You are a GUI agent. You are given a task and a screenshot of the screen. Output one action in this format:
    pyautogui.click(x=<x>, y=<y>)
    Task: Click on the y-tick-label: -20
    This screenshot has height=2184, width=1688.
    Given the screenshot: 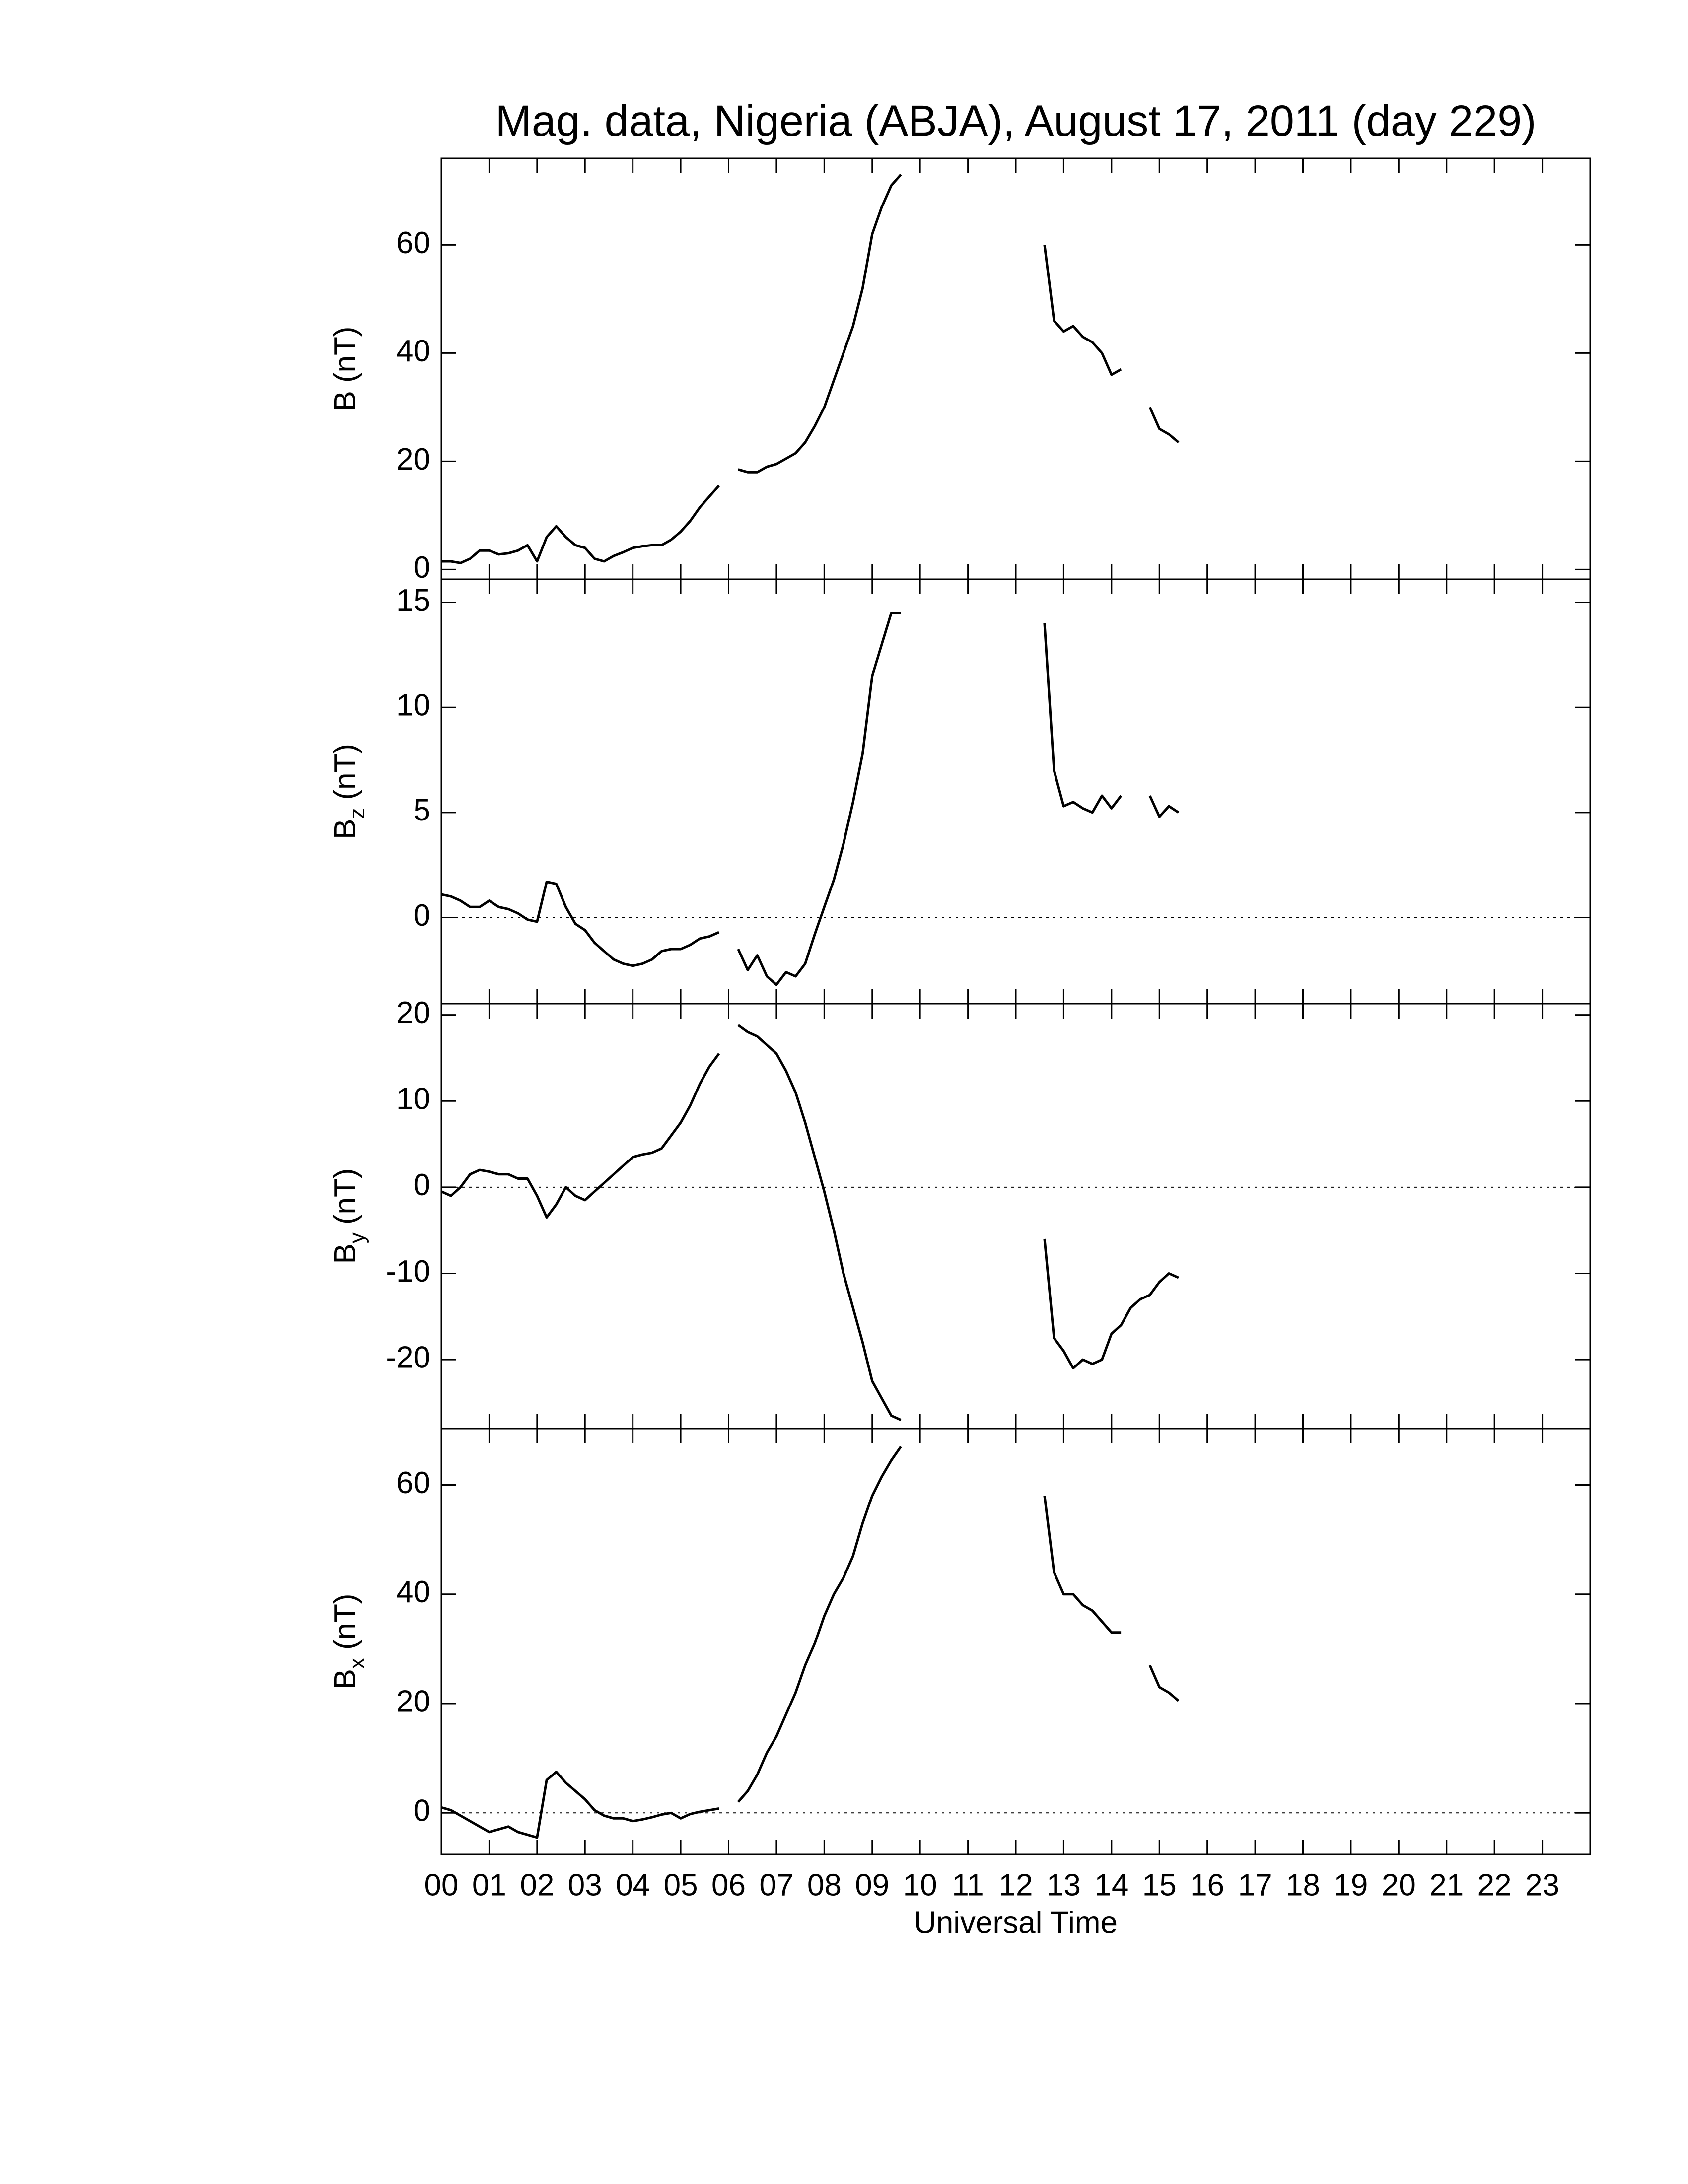 What is the action you would take?
    pyautogui.click(x=408, y=1357)
    